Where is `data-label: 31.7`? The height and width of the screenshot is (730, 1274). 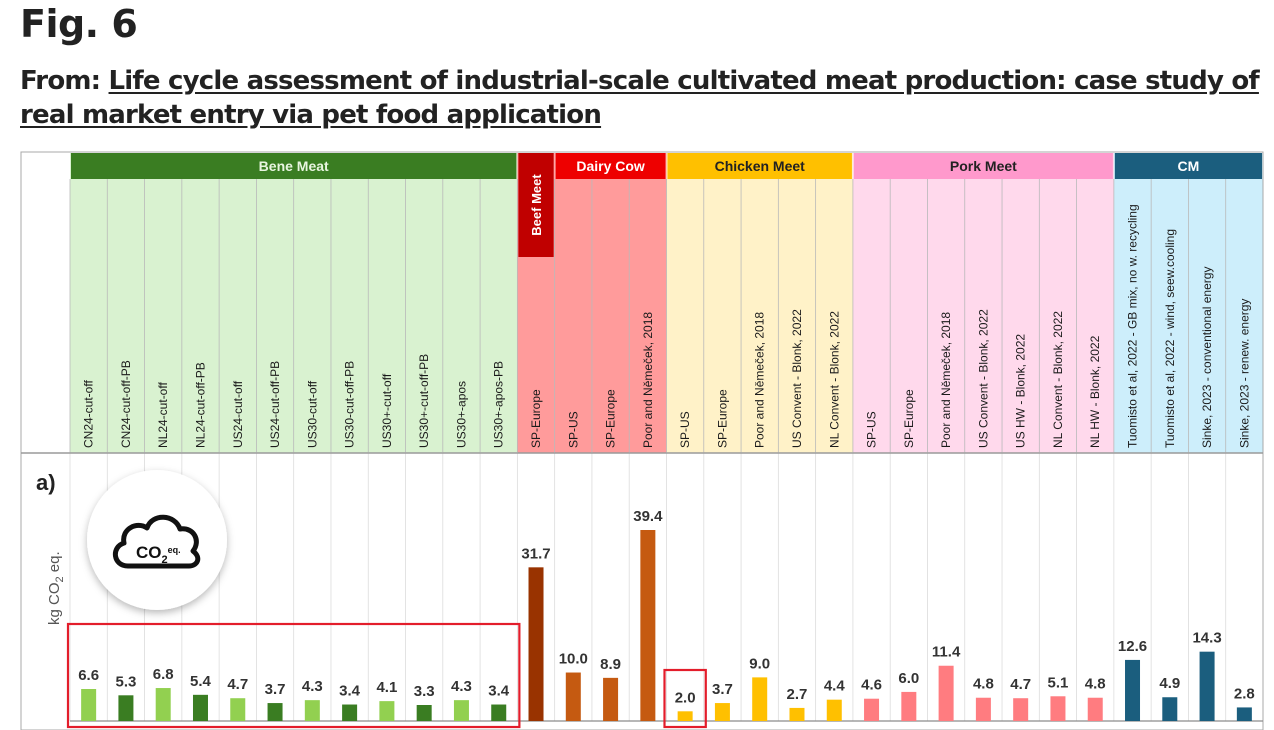 data-label: 31.7 is located at coordinates (535, 553).